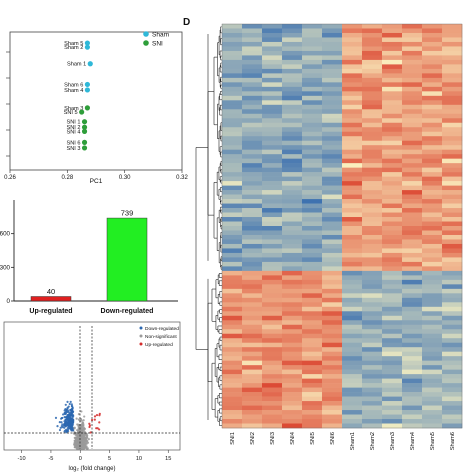 This screenshot has height=474, width=474. What do you see at coordinates (127, 311) in the screenshot?
I see `bar-category-label: Down-regulated` at bounding box center [127, 311].